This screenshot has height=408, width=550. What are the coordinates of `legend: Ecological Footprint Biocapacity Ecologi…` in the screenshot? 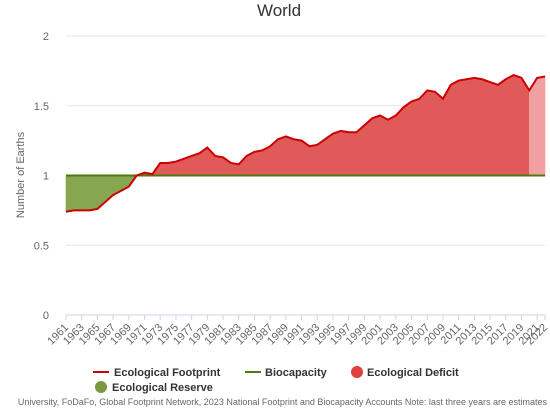 It's located at (276, 380).